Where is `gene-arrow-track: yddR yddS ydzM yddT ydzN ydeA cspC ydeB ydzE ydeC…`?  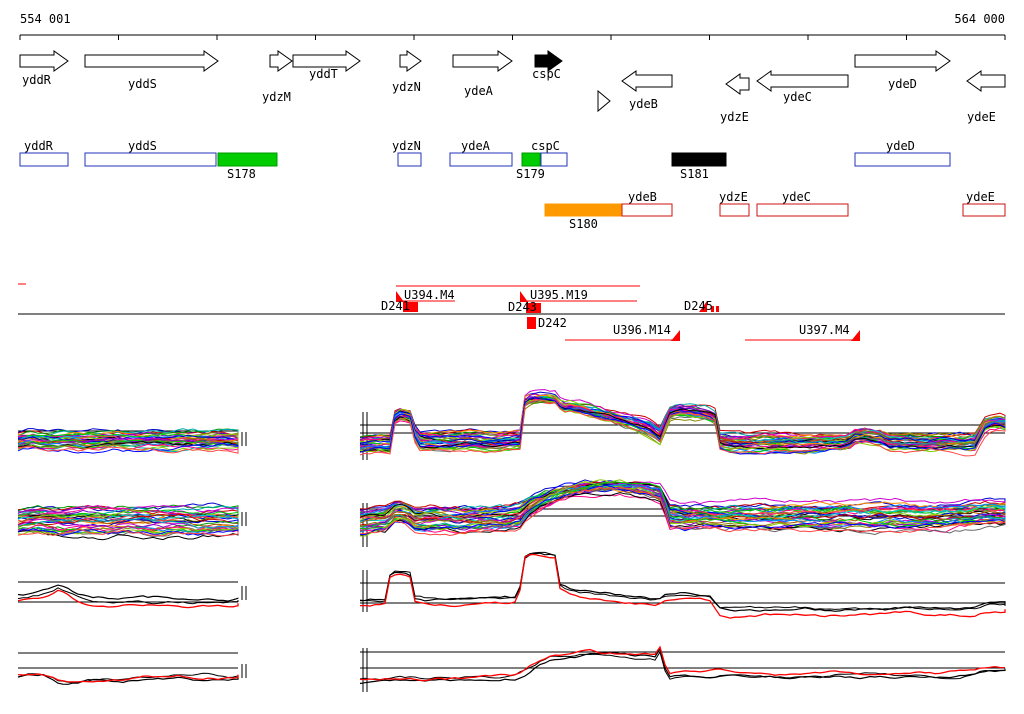 gene-arrow-track: yddR yddS ydzM yddT ydzN ydeA cspC ydeB ydzE ydeC… is located at coordinates (512, 87).